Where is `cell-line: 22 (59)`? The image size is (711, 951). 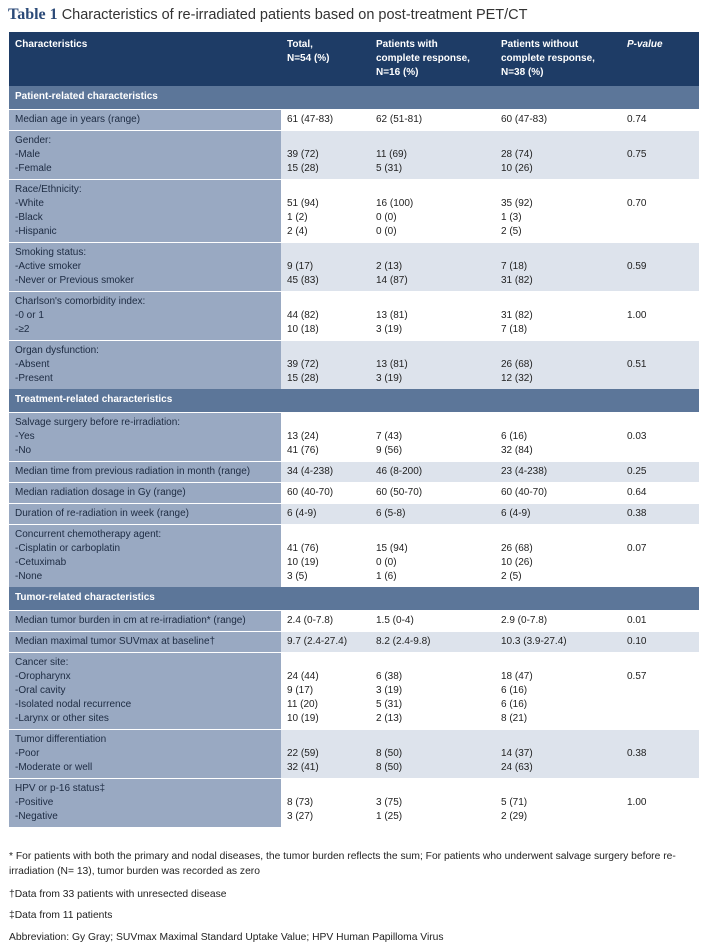 cell-line: 22 (59) is located at coordinates (303, 753).